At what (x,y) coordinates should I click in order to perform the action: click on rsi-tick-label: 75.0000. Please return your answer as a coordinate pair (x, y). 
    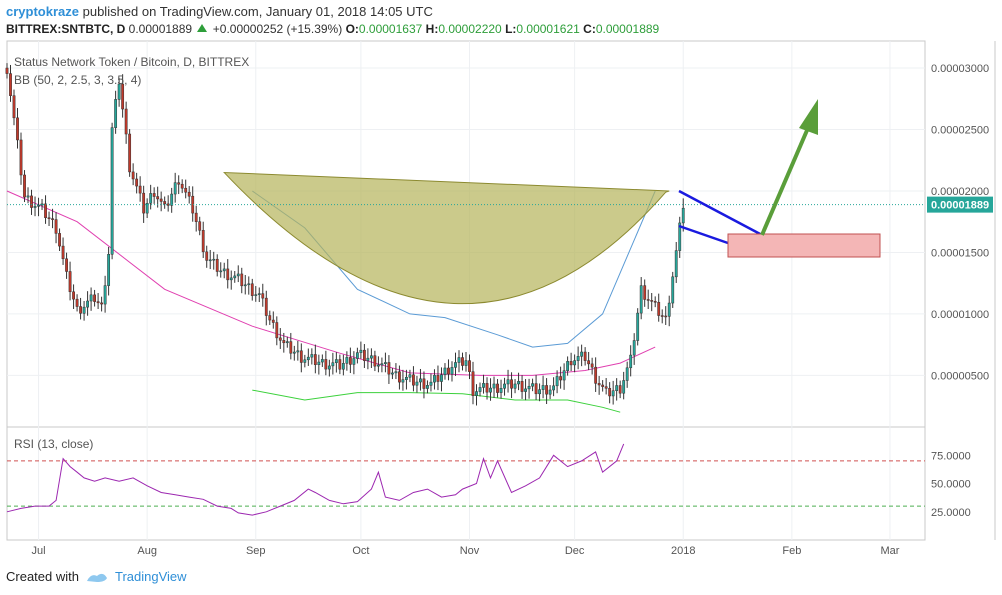
    Looking at the image, I should click on (951, 456).